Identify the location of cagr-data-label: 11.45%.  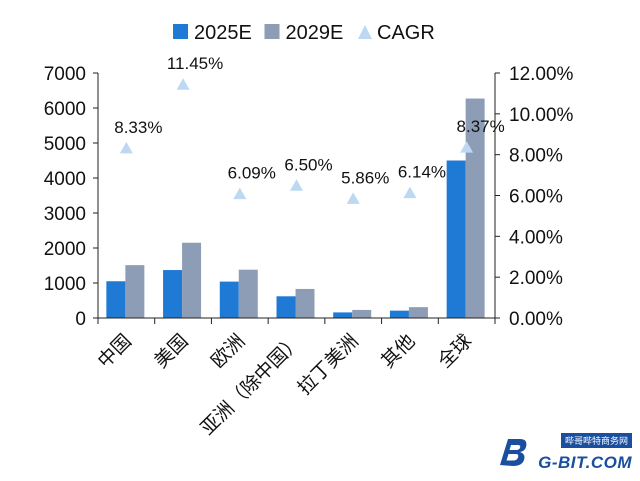
(195, 63).